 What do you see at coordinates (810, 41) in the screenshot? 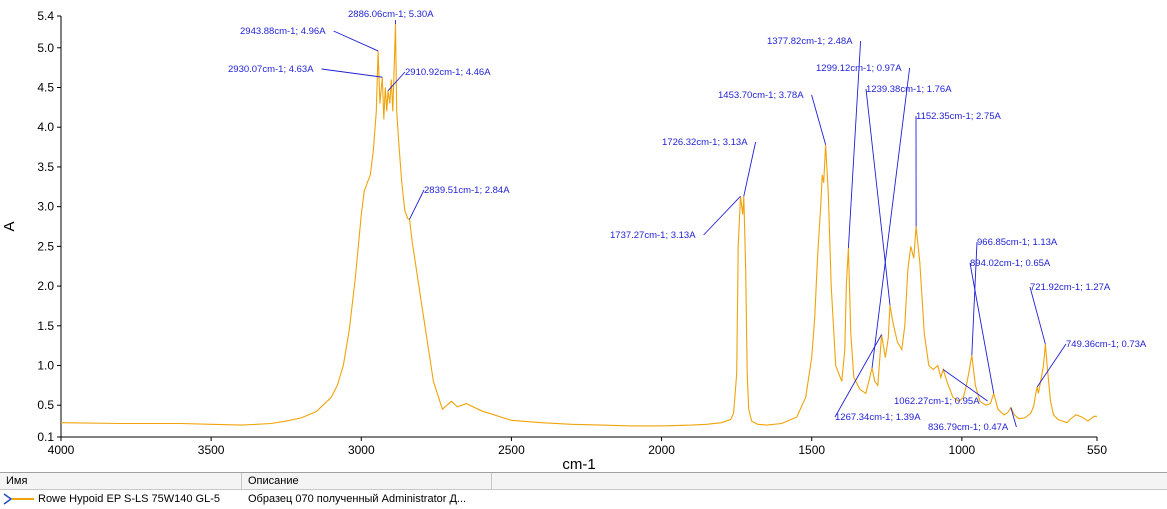
I see `peak-annotation-label: 1377.82cm-1; 2.48A` at bounding box center [810, 41].